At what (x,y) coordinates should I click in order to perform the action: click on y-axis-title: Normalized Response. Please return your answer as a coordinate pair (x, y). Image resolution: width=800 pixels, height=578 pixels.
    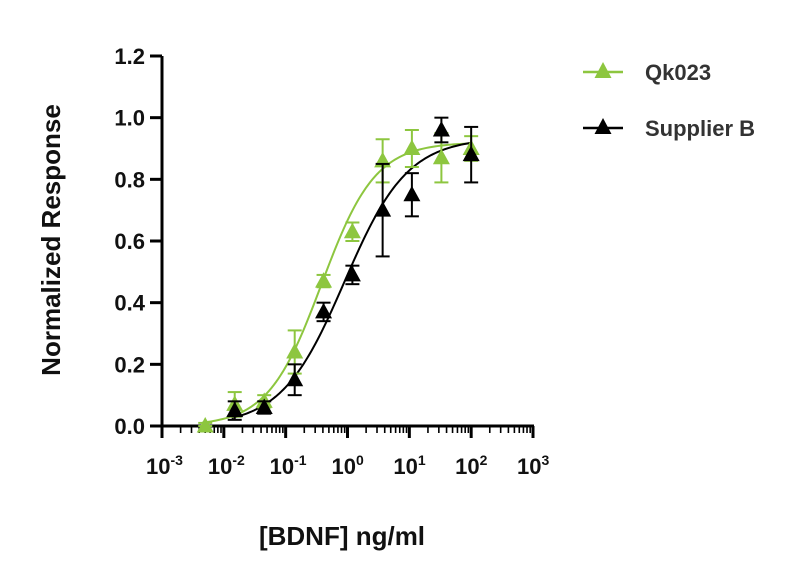
    Looking at the image, I should click on (51, 240).